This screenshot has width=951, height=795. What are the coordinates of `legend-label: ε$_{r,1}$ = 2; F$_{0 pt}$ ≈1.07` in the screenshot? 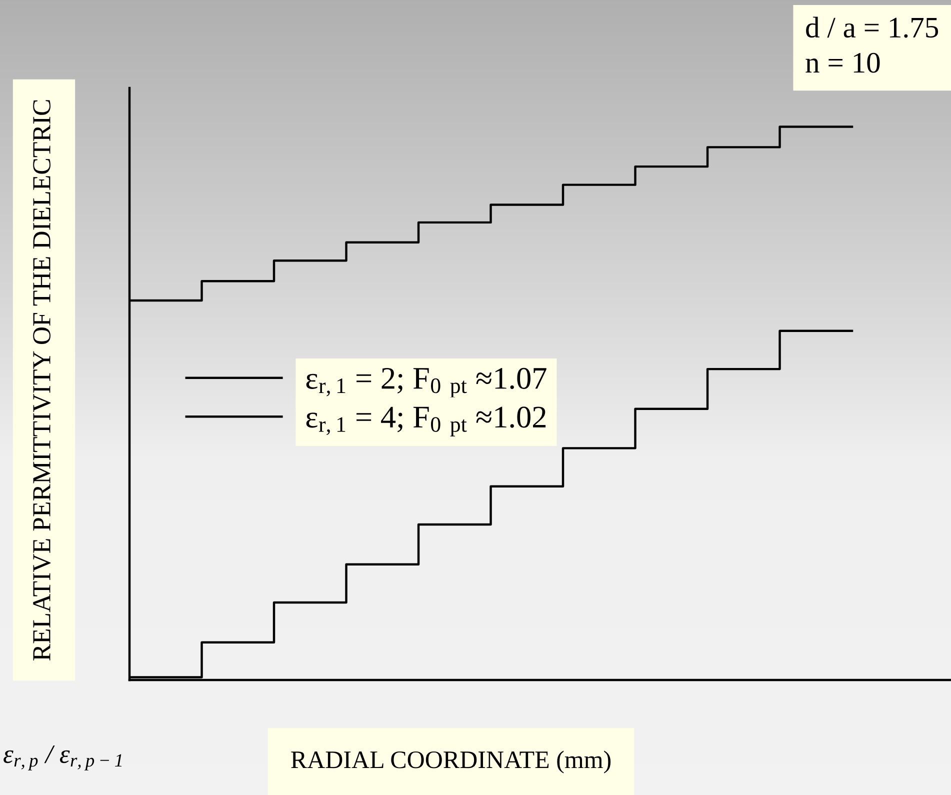 It's located at (426, 383).